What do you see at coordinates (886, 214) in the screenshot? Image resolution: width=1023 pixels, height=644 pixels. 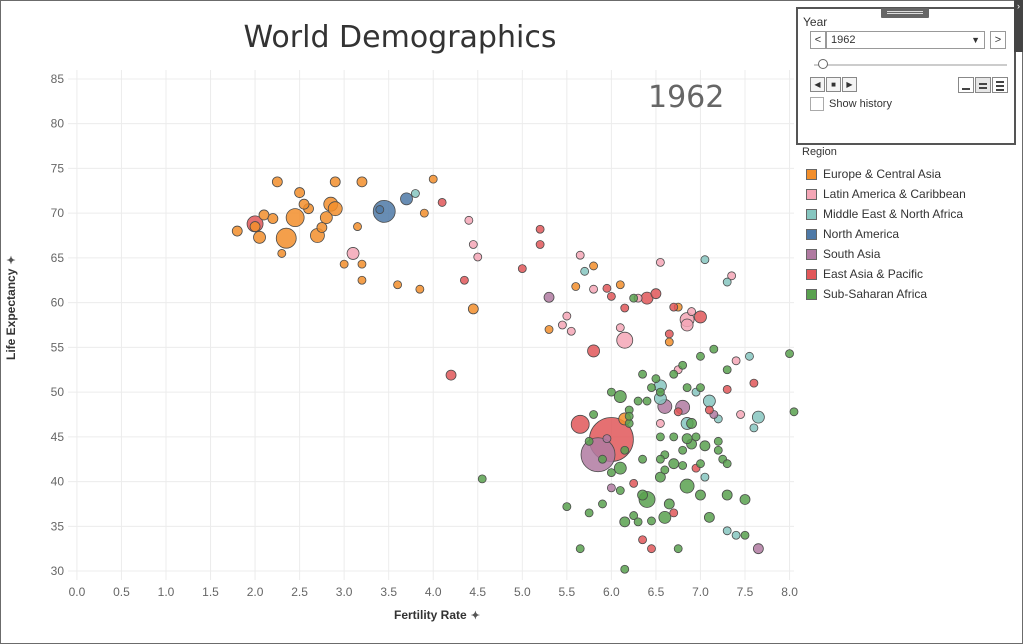 I see `legend-item: Middle East & North Africa` at bounding box center [886, 214].